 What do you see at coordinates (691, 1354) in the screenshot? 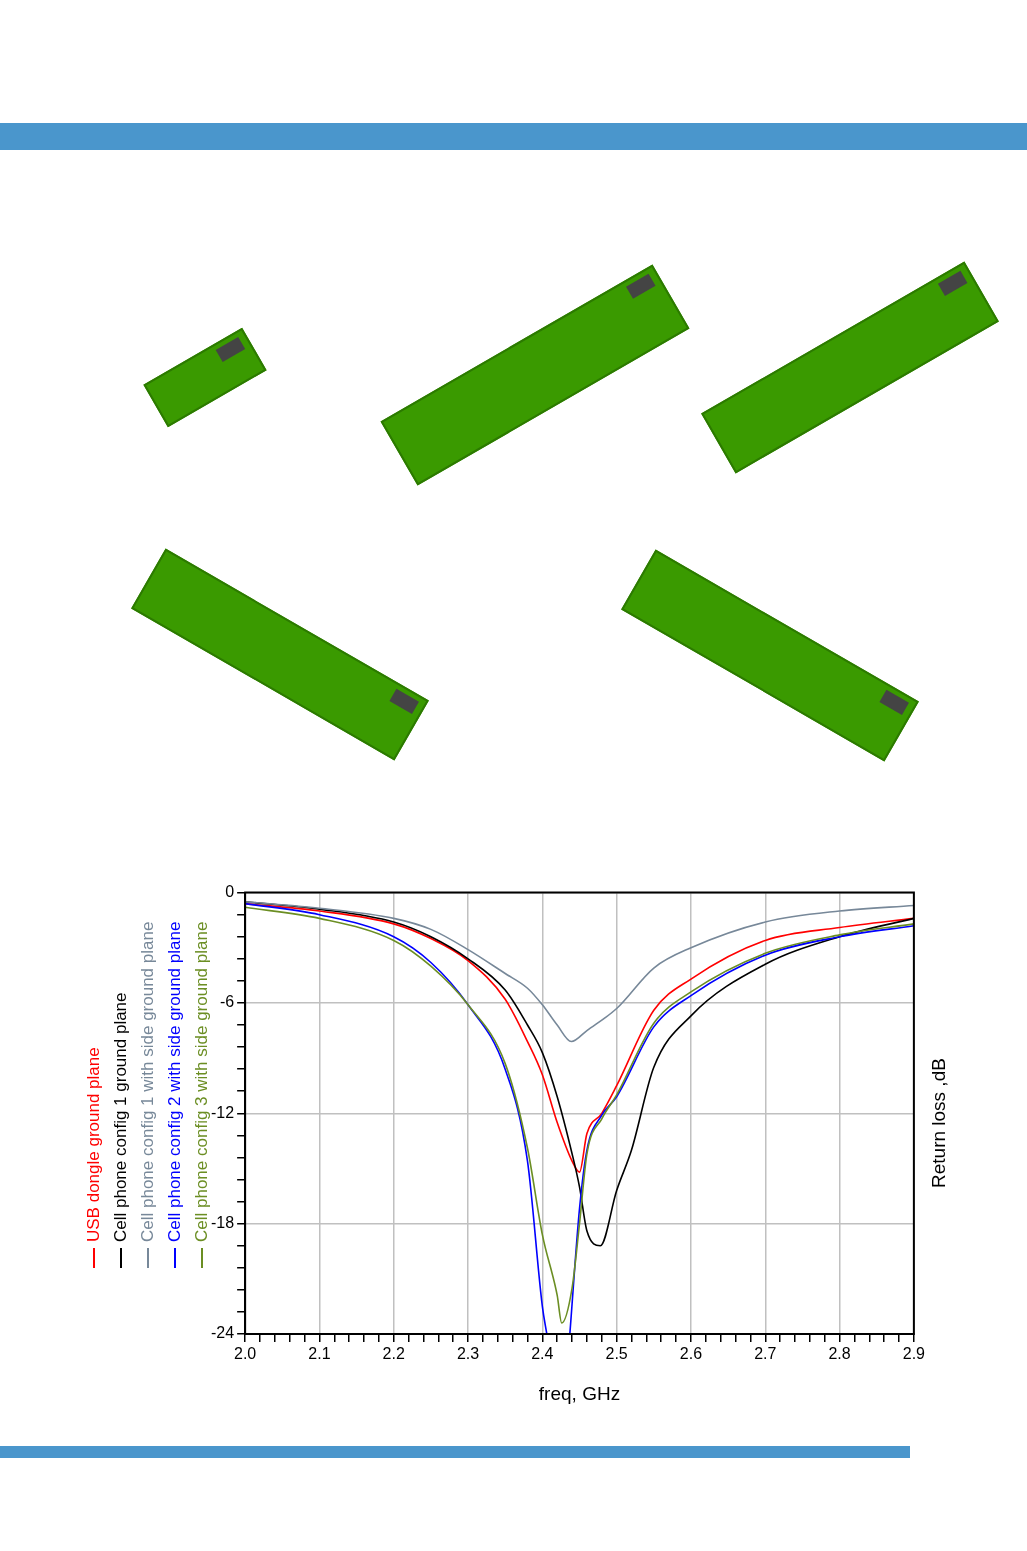
I see `x-tick-label: 2.6` at bounding box center [691, 1354].